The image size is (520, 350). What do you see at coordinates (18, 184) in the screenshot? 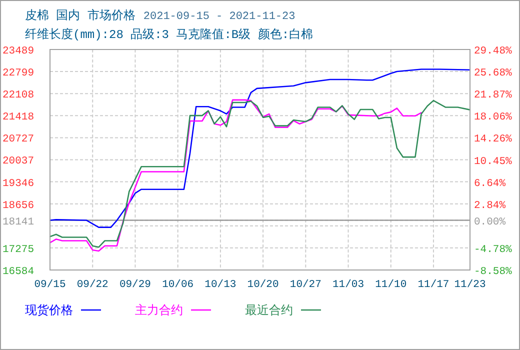
I see `y-tick-label: 19346` at bounding box center [18, 184].